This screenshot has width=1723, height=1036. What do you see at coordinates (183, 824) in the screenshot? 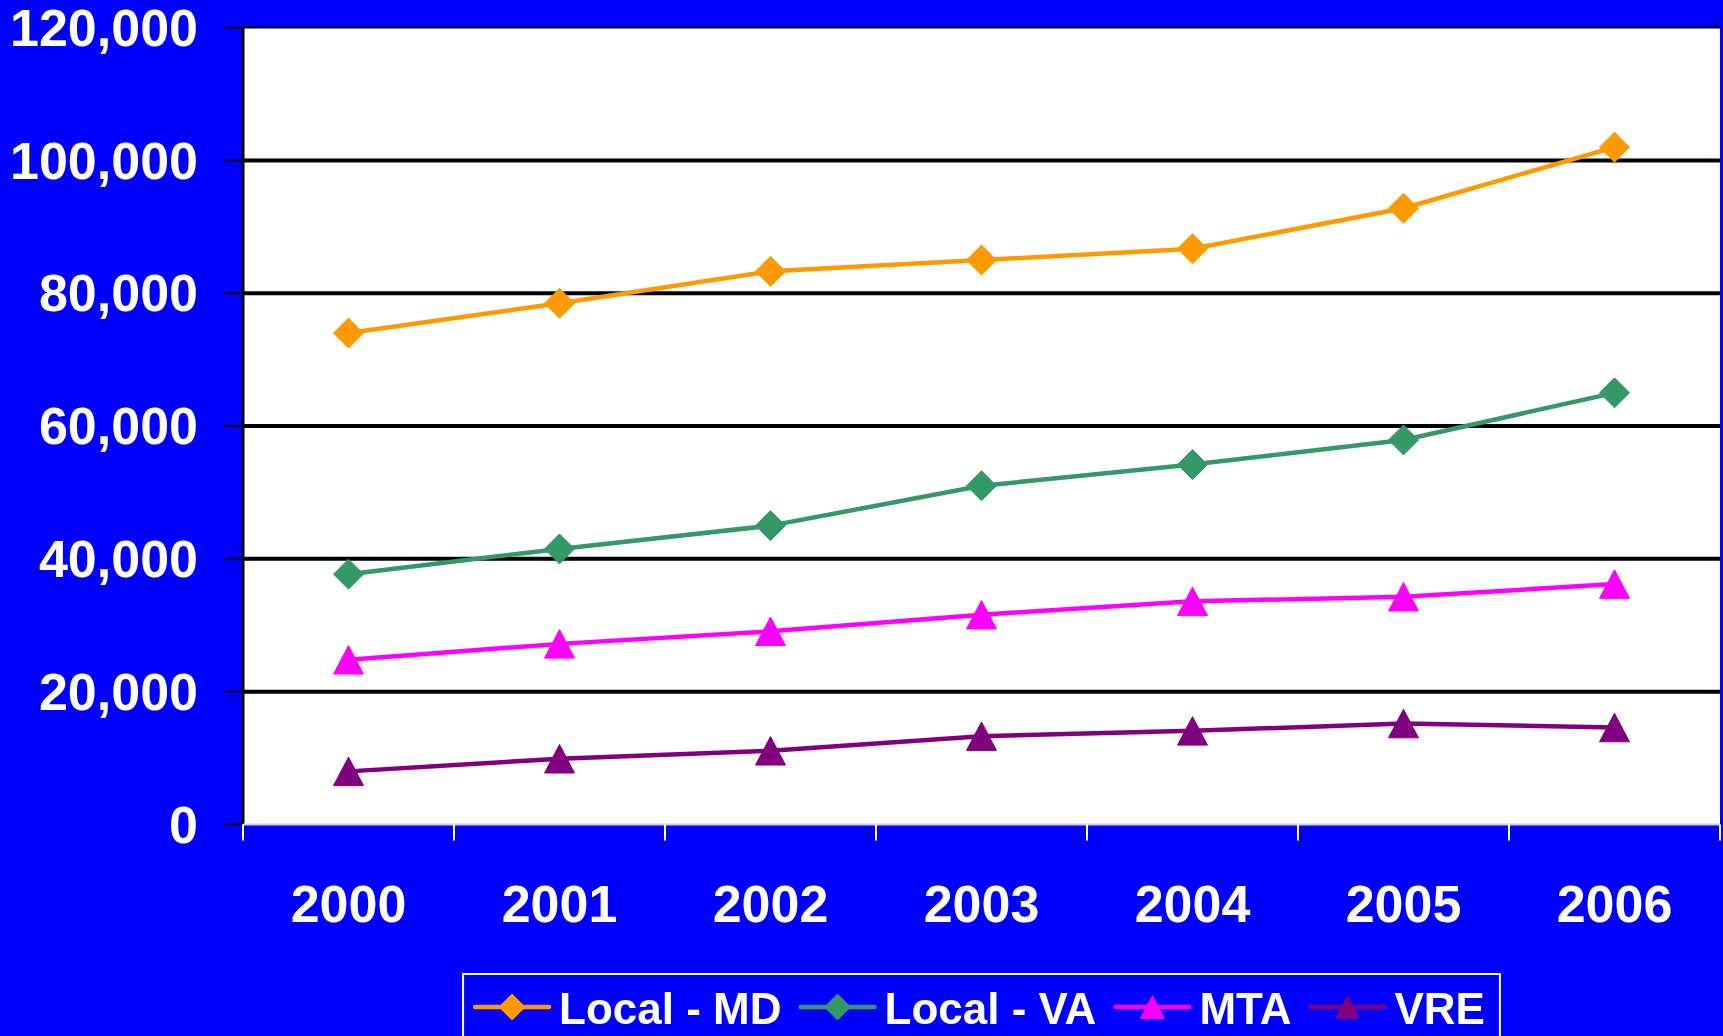
I see `y-tick-label: 0` at bounding box center [183, 824].